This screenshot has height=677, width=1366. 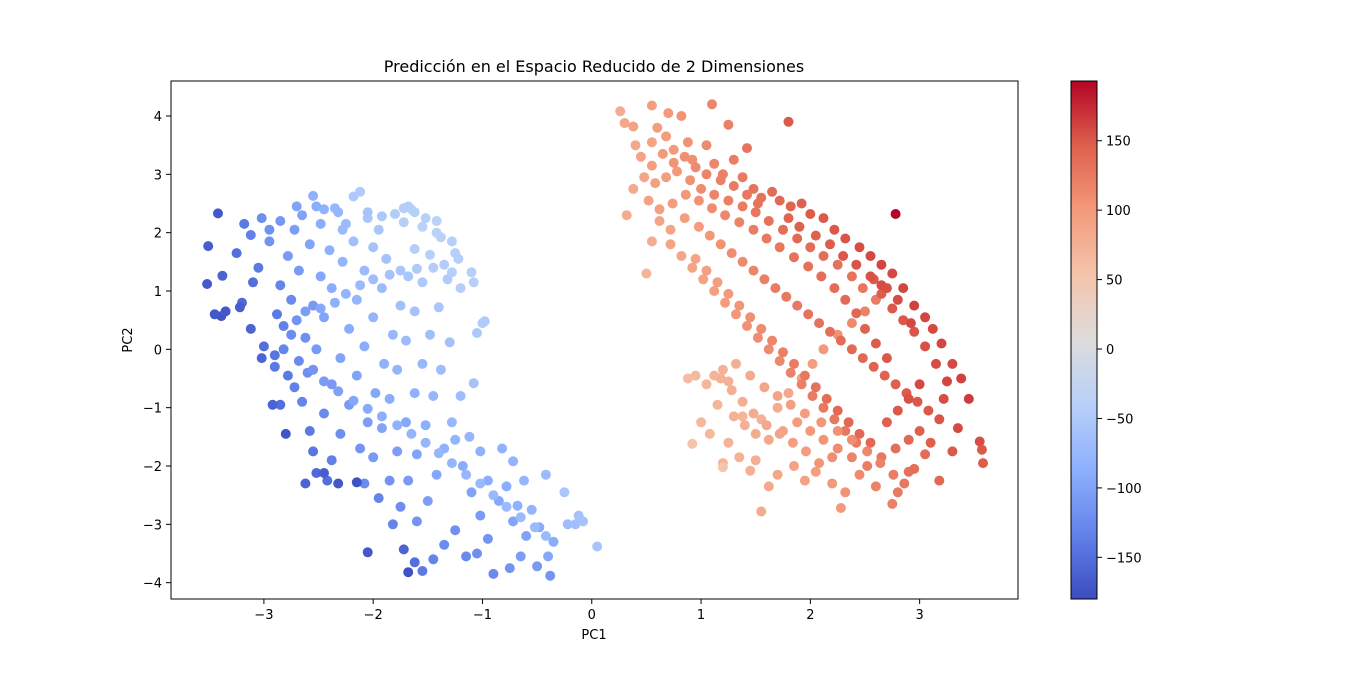 I want to click on colorbar-tick-label: −150, so click(x=1124, y=558).